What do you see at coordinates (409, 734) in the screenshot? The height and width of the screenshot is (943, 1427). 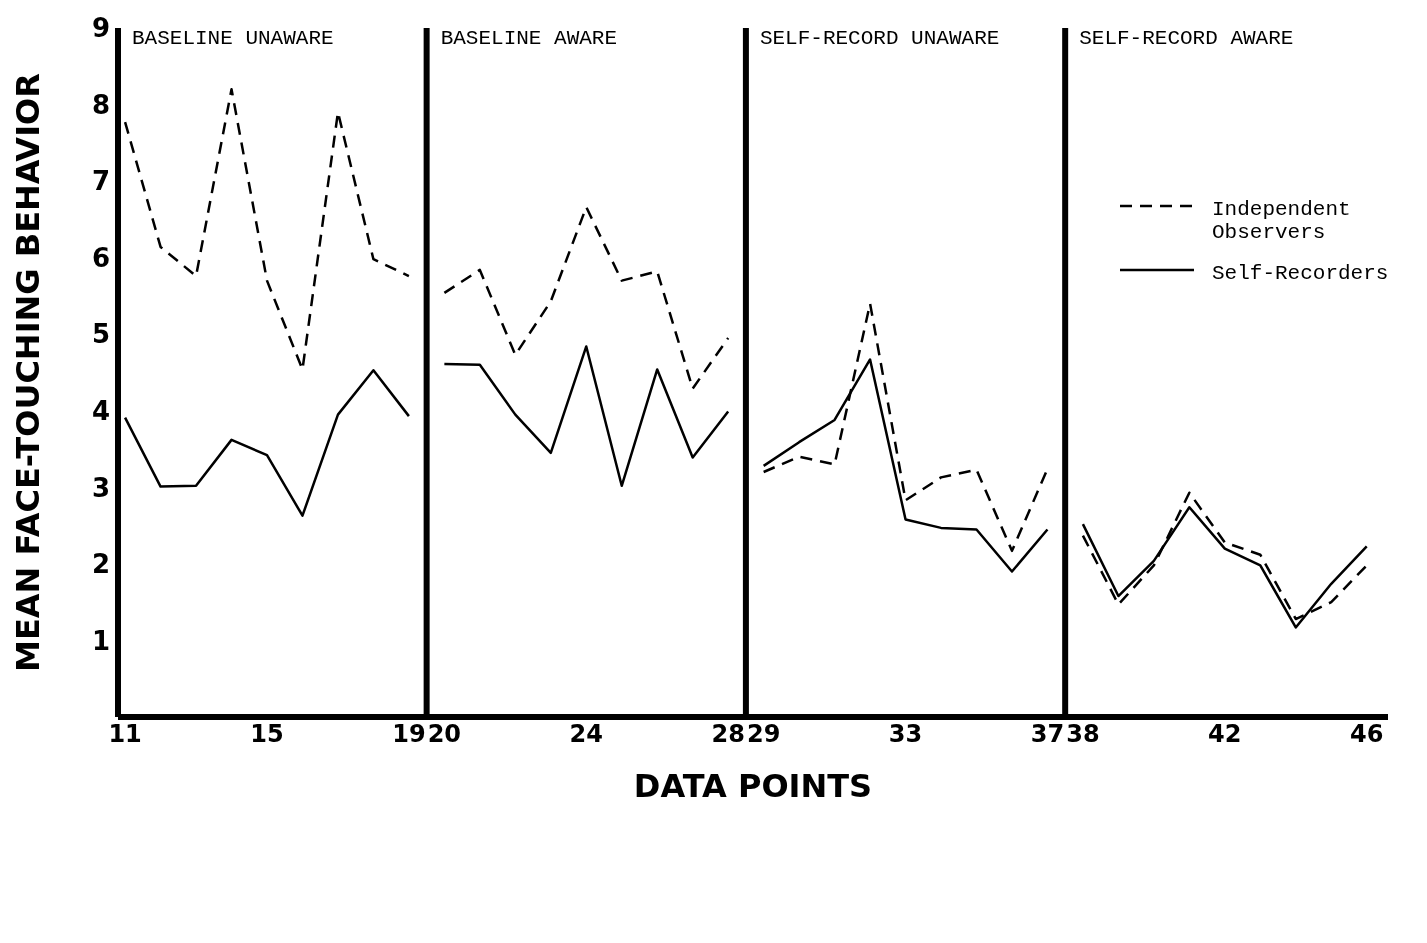 I see `x-tick-label: 19` at bounding box center [409, 734].